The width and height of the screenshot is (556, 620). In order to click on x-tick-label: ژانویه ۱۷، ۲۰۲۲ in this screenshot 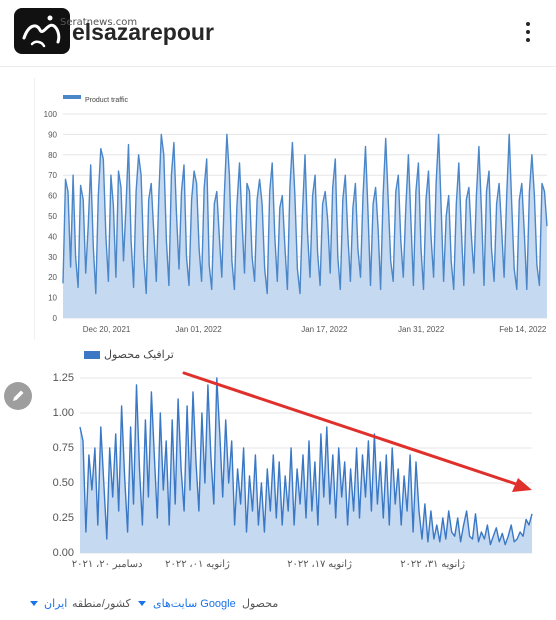, I will do `click(319, 564)`.